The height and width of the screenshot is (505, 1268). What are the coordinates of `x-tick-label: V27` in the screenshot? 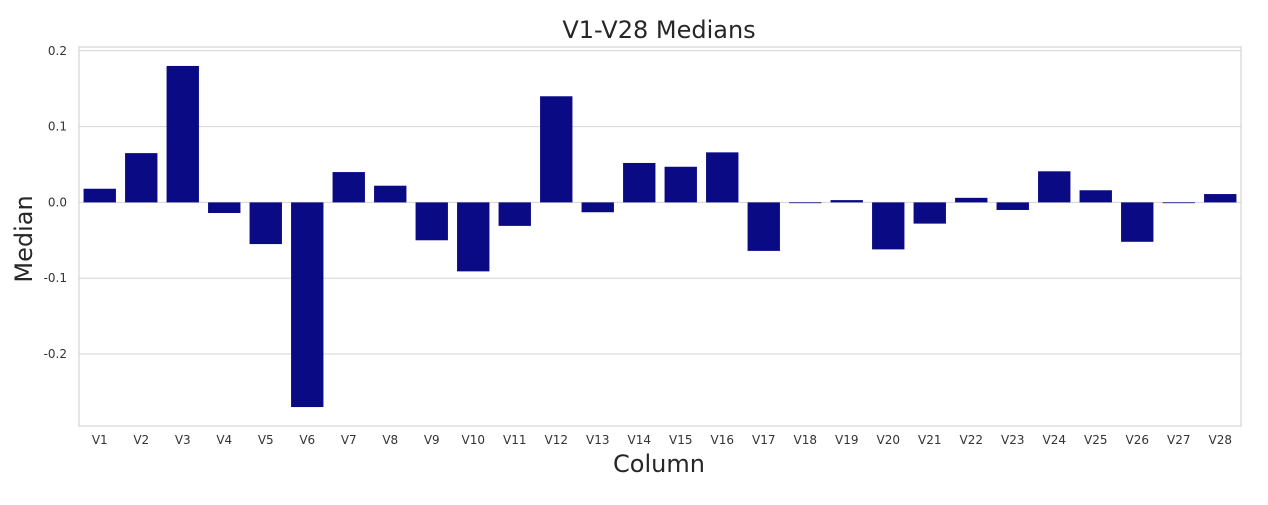 It's located at (1178, 440).